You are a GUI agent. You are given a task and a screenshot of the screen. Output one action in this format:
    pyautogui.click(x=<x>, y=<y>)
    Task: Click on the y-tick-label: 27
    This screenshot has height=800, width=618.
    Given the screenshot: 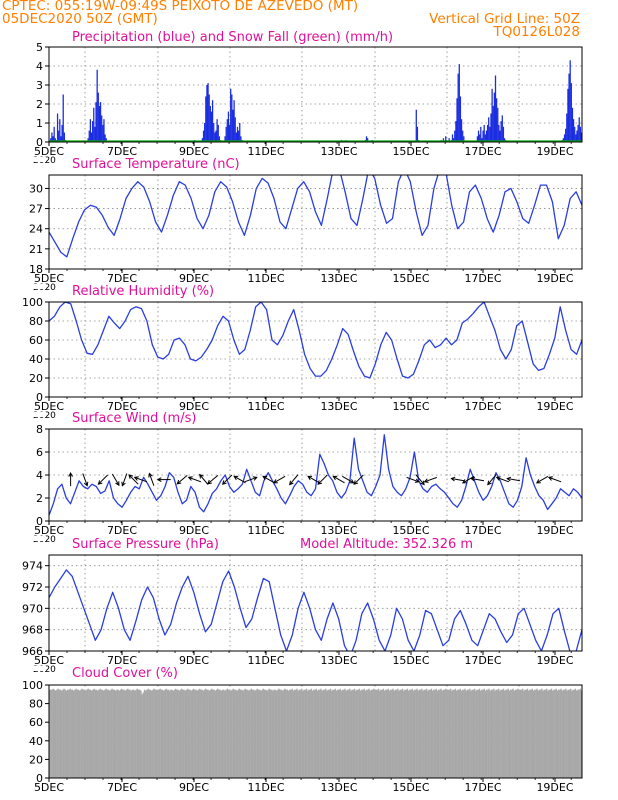 What is the action you would take?
    pyautogui.click(x=36, y=209)
    